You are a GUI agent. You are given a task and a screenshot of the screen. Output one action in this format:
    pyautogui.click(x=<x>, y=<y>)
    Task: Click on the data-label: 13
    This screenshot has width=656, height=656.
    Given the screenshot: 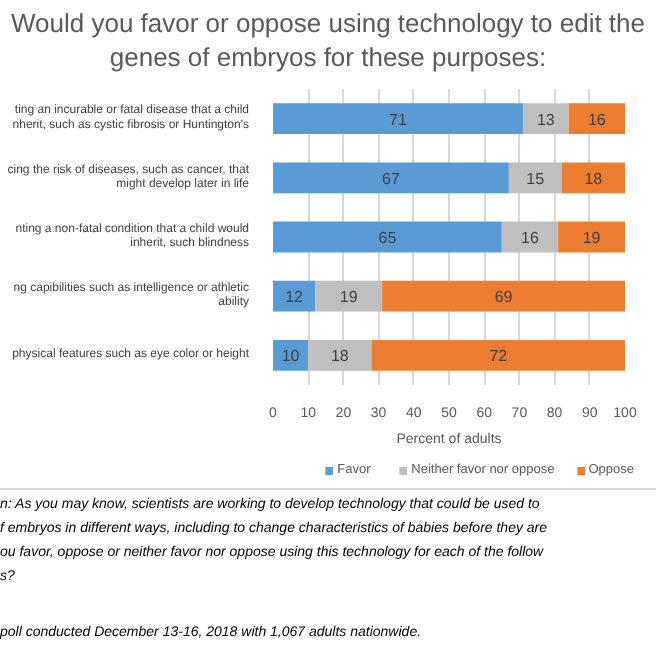 What is the action you would take?
    pyautogui.click(x=546, y=119)
    